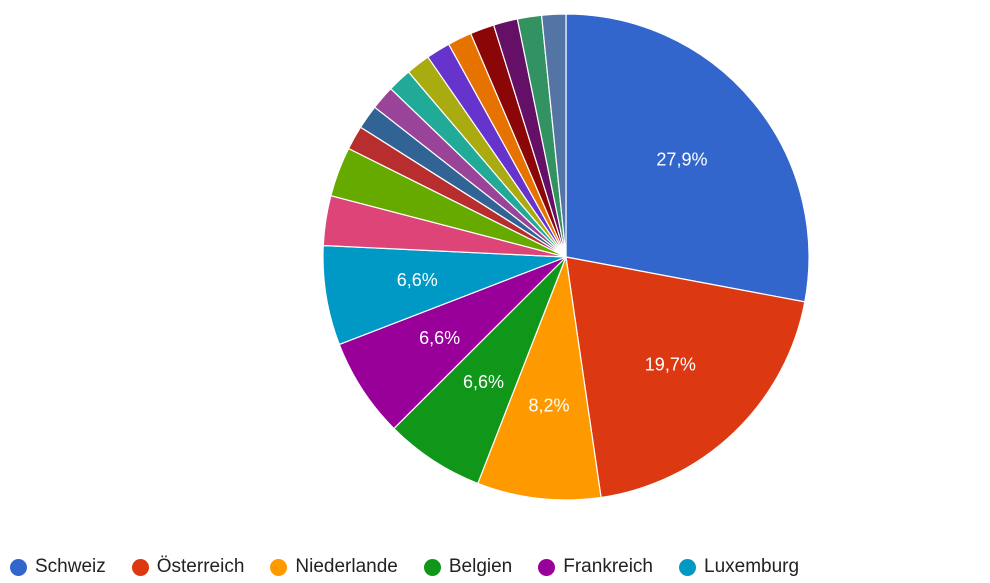  Describe the element at coordinates (681, 160) in the screenshot. I see `slice-data-label: 27,9%` at that location.